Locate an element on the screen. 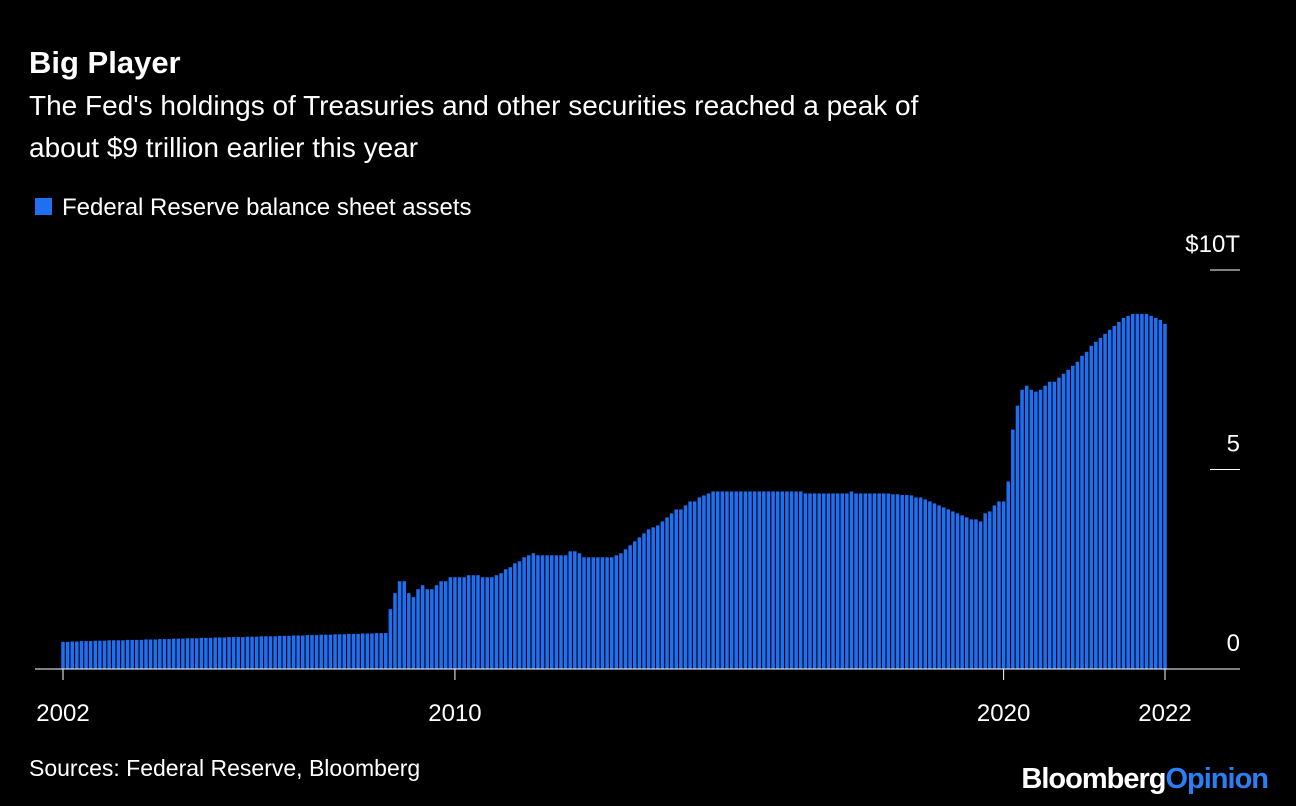 This screenshot has width=1296, height=806. brand-name: Bloomberg is located at coordinates (1093, 779).